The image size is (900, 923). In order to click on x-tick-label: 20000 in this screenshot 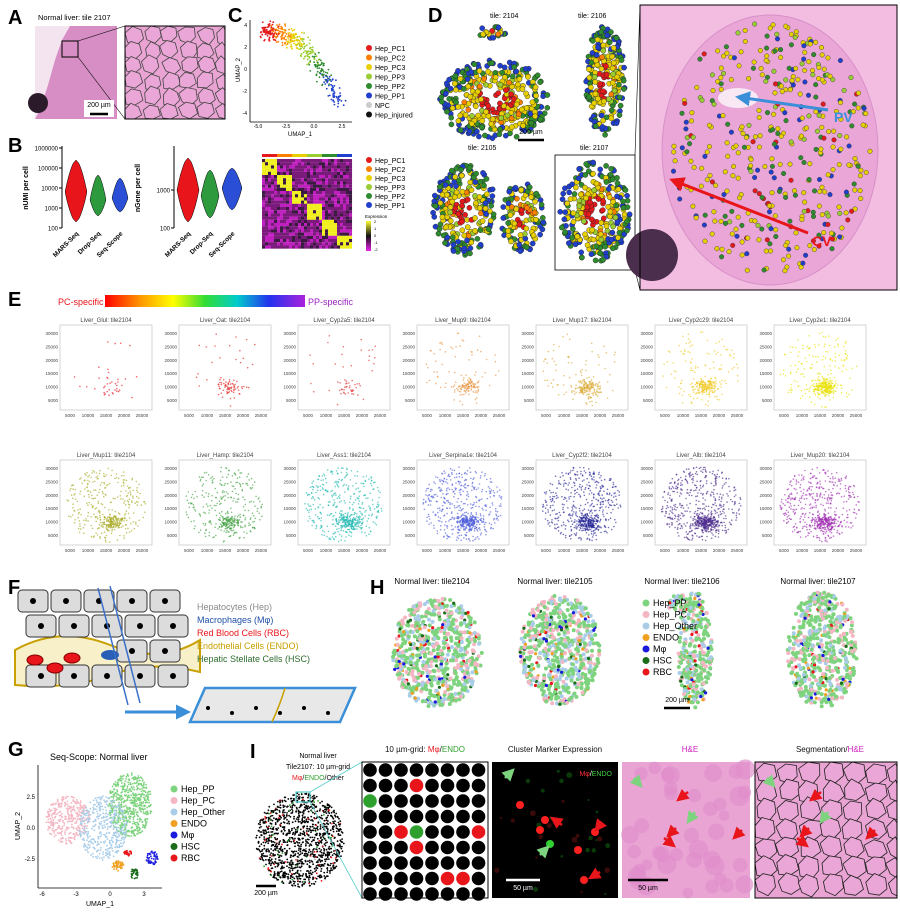, I will do `click(124, 550)`.